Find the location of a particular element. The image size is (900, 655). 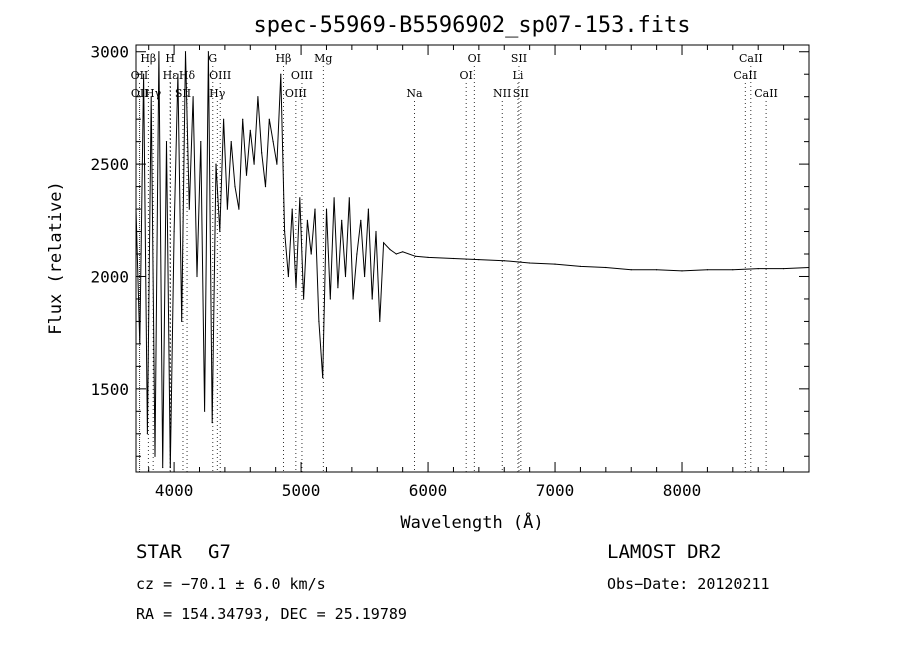

y-axis-label: Flux (relative) is located at coordinates (56, 258).